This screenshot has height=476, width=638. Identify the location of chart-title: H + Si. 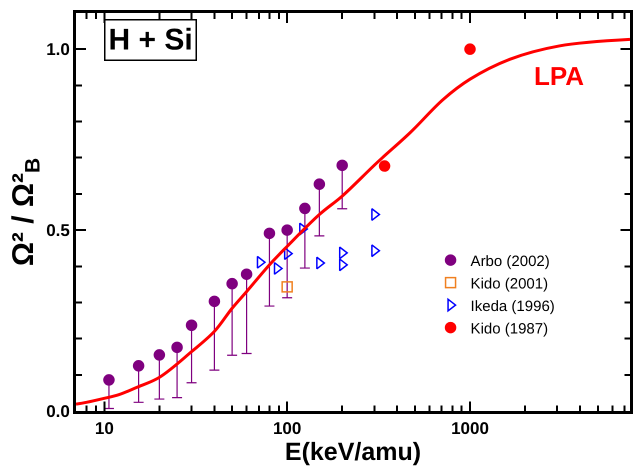
(150, 40).